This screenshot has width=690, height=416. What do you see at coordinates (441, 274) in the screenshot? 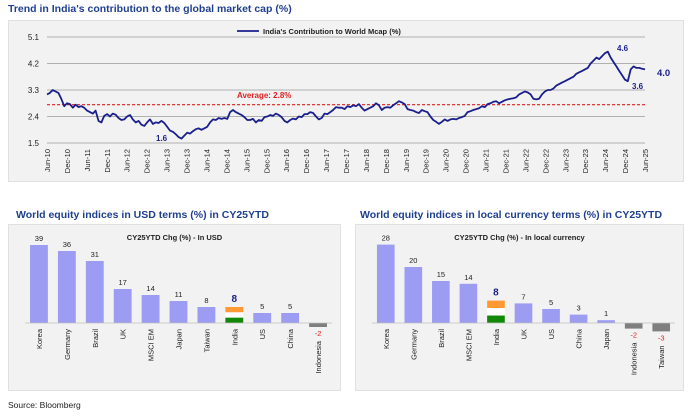
I see `data-label: 15` at bounding box center [441, 274].